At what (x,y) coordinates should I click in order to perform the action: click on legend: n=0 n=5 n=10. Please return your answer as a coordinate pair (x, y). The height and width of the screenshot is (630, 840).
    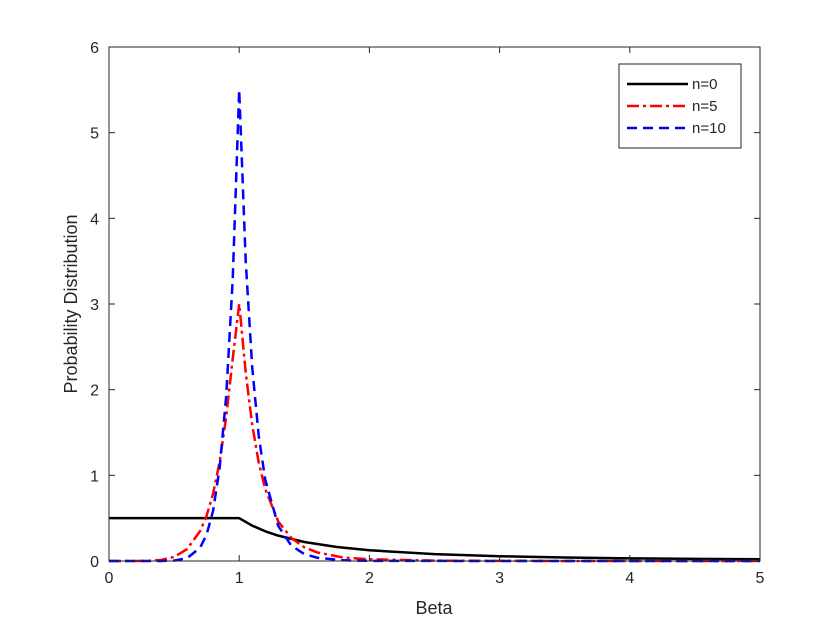
    Looking at the image, I should click on (680, 106).